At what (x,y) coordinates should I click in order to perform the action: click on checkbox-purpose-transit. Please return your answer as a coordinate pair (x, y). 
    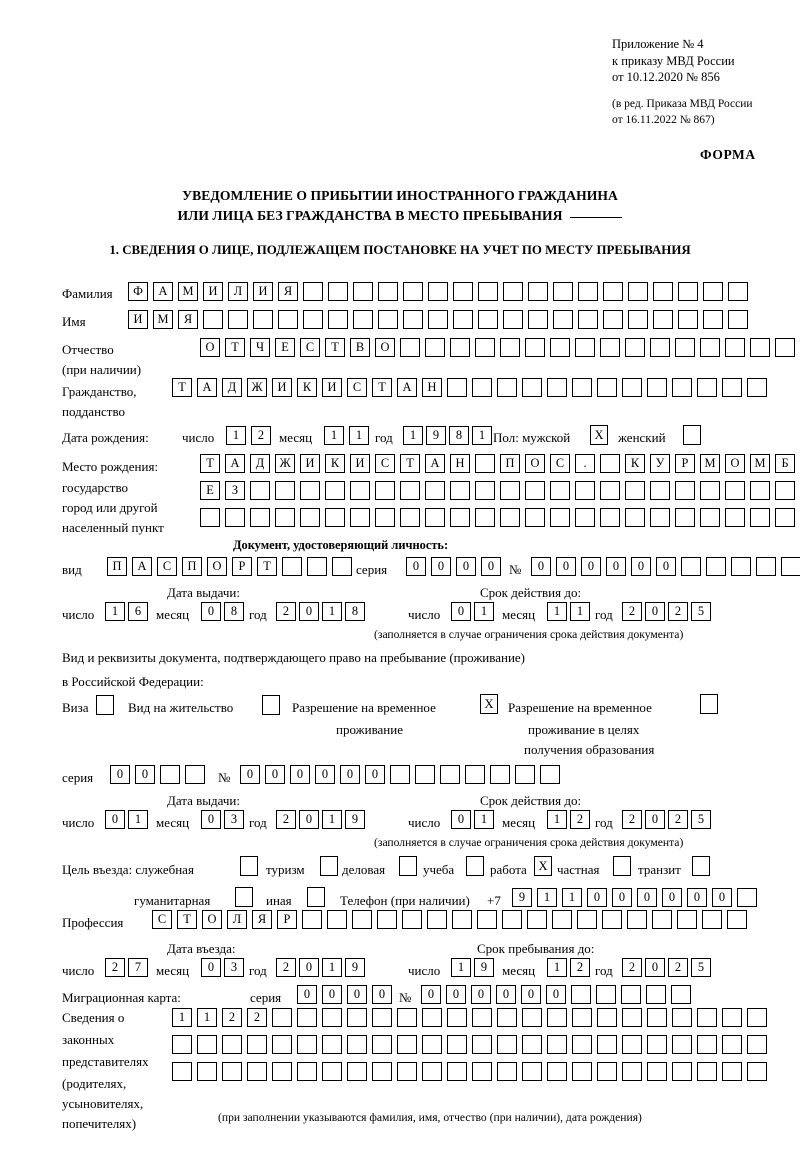
    Looking at the image, I should click on (701, 866).